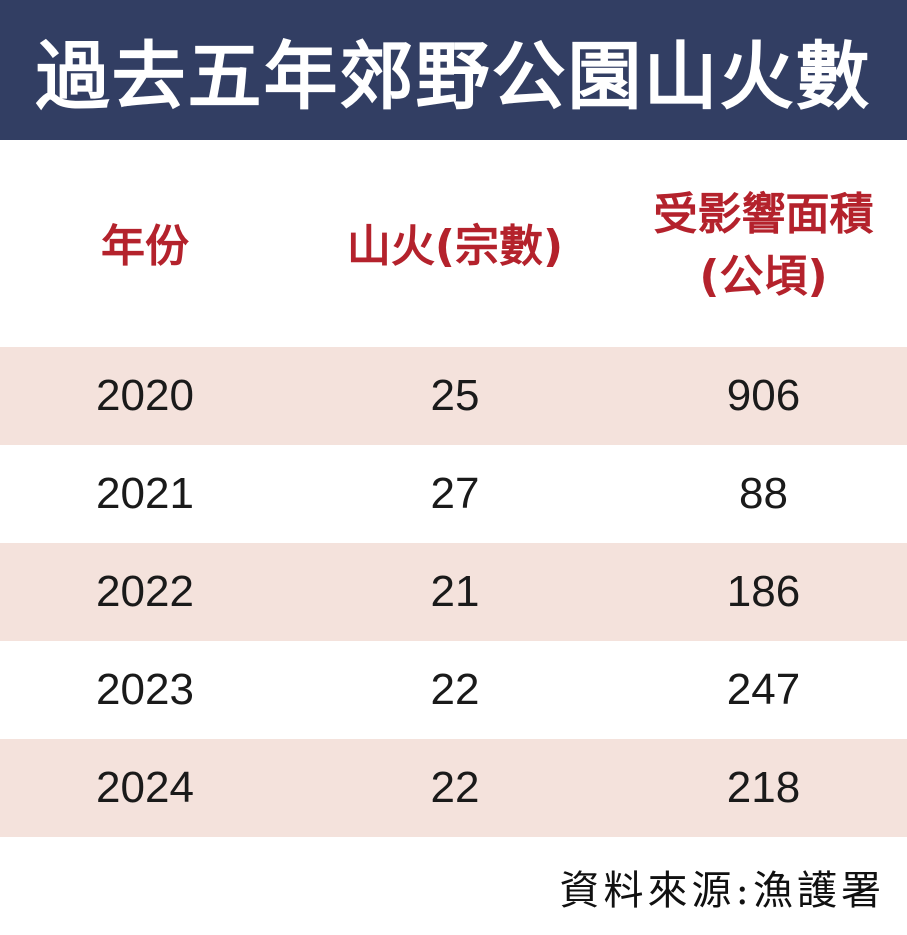 Image resolution: width=907 pixels, height=935 pixels. I want to click on cell-area: 186, so click(763, 591).